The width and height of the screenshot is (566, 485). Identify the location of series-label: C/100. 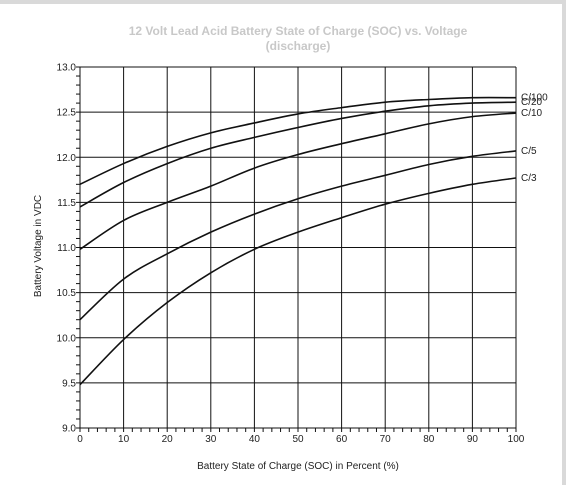
(534, 98).